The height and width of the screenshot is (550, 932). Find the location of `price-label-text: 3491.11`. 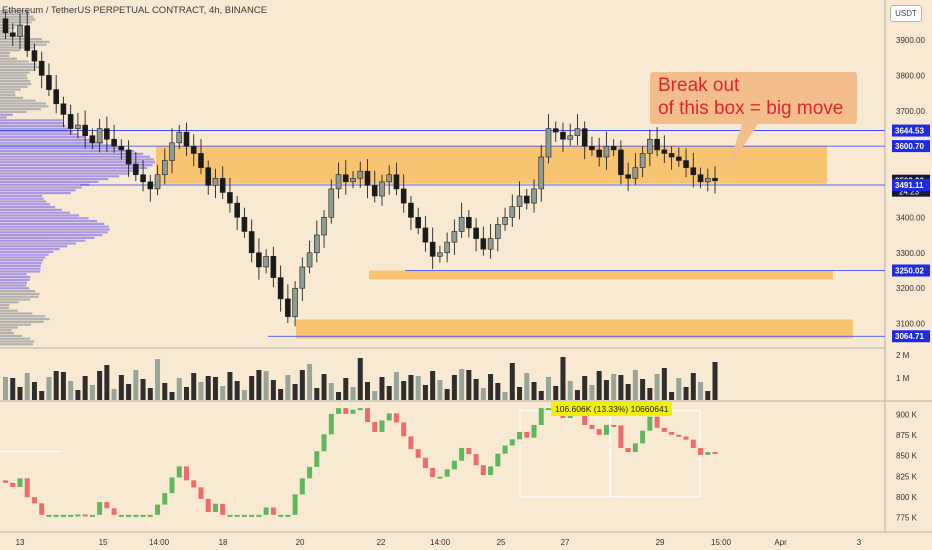

price-label-text: 3491.11 is located at coordinates (909, 185).